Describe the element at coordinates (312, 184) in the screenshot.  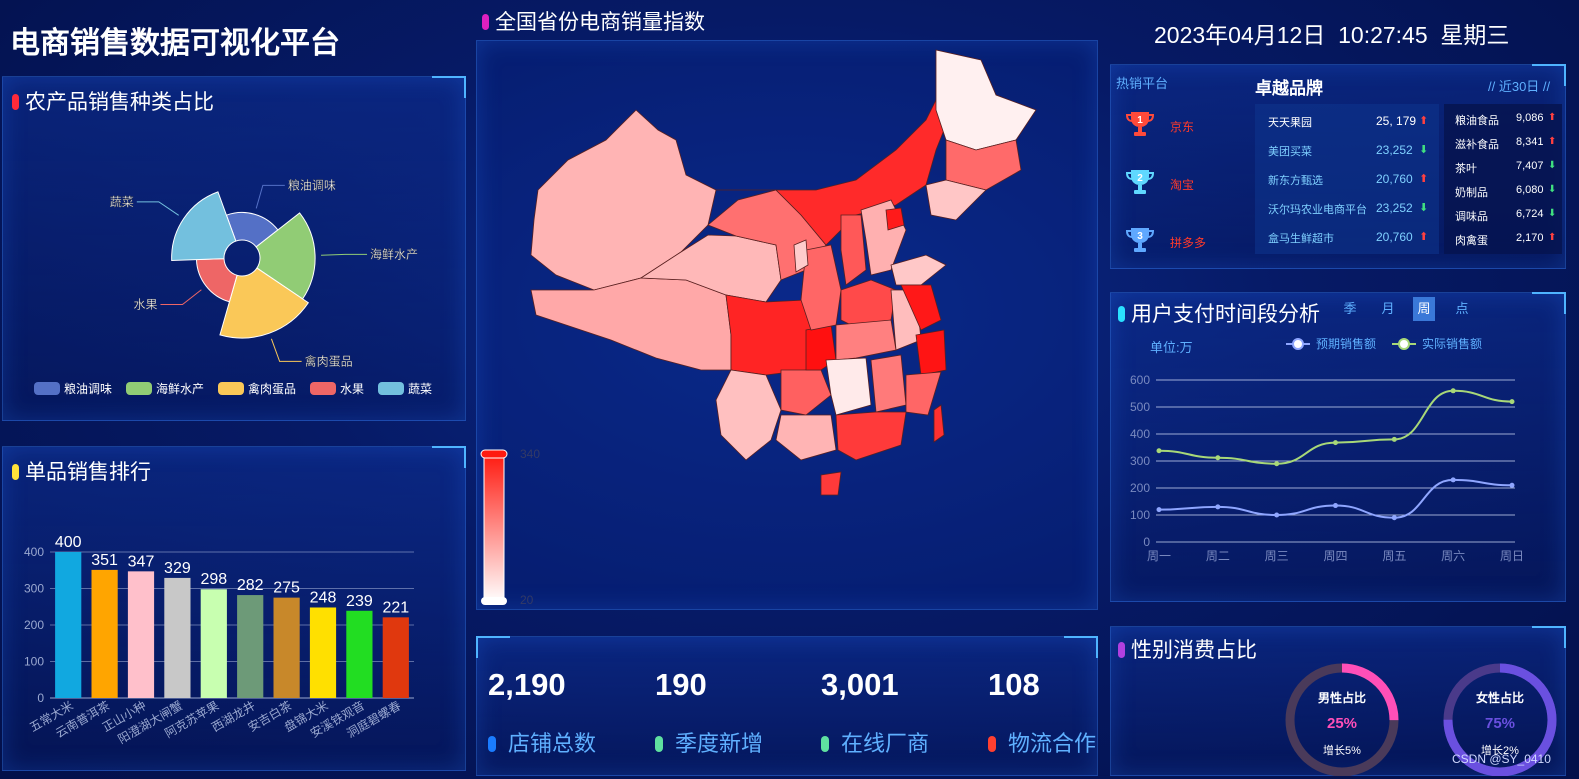
I see `pie-label-0: 粮油调味` at that location.